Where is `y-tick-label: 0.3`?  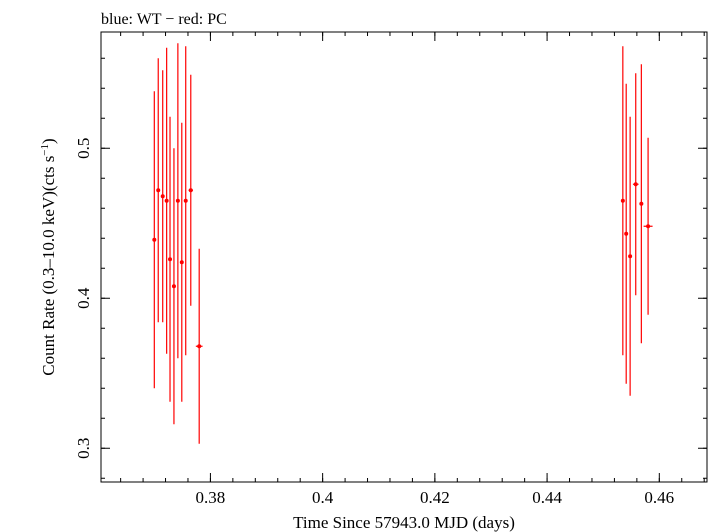
y-tick-label: 0.3 is located at coordinates (83, 448).